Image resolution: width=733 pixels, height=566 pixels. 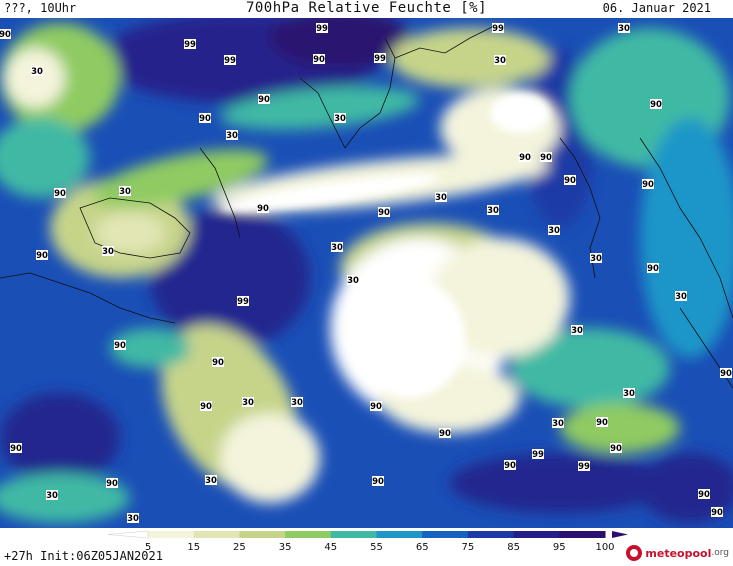 What do you see at coordinates (468, 547) in the screenshot?
I see `colorbar-tick-label: 75` at bounding box center [468, 547].